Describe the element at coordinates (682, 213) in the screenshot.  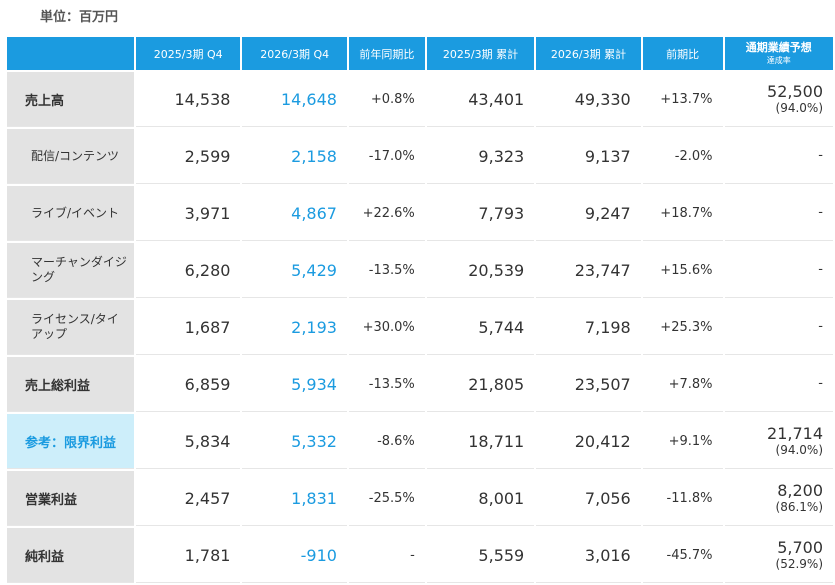
I see `cell-cum-change: +18.7%` at that location.